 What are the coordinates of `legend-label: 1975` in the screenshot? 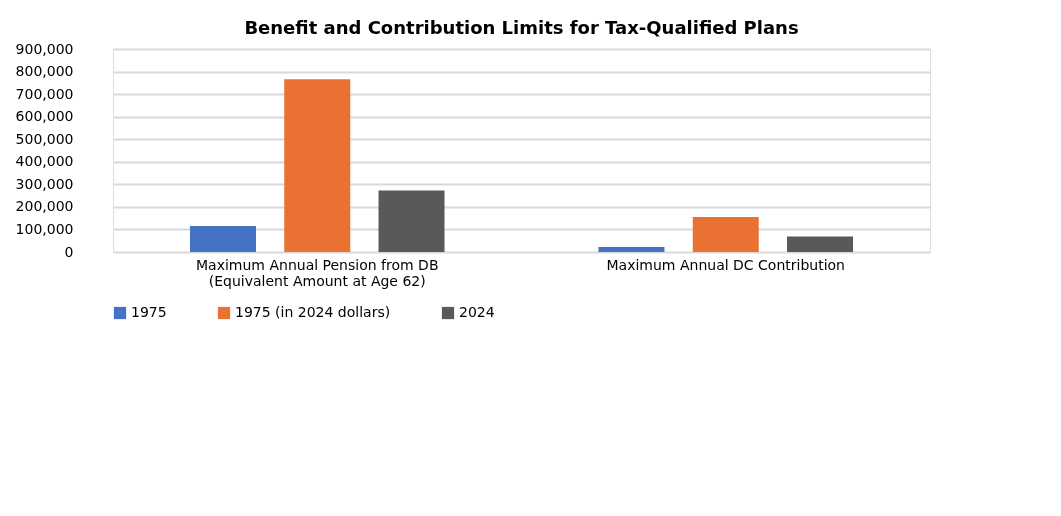 It's located at (149, 312).